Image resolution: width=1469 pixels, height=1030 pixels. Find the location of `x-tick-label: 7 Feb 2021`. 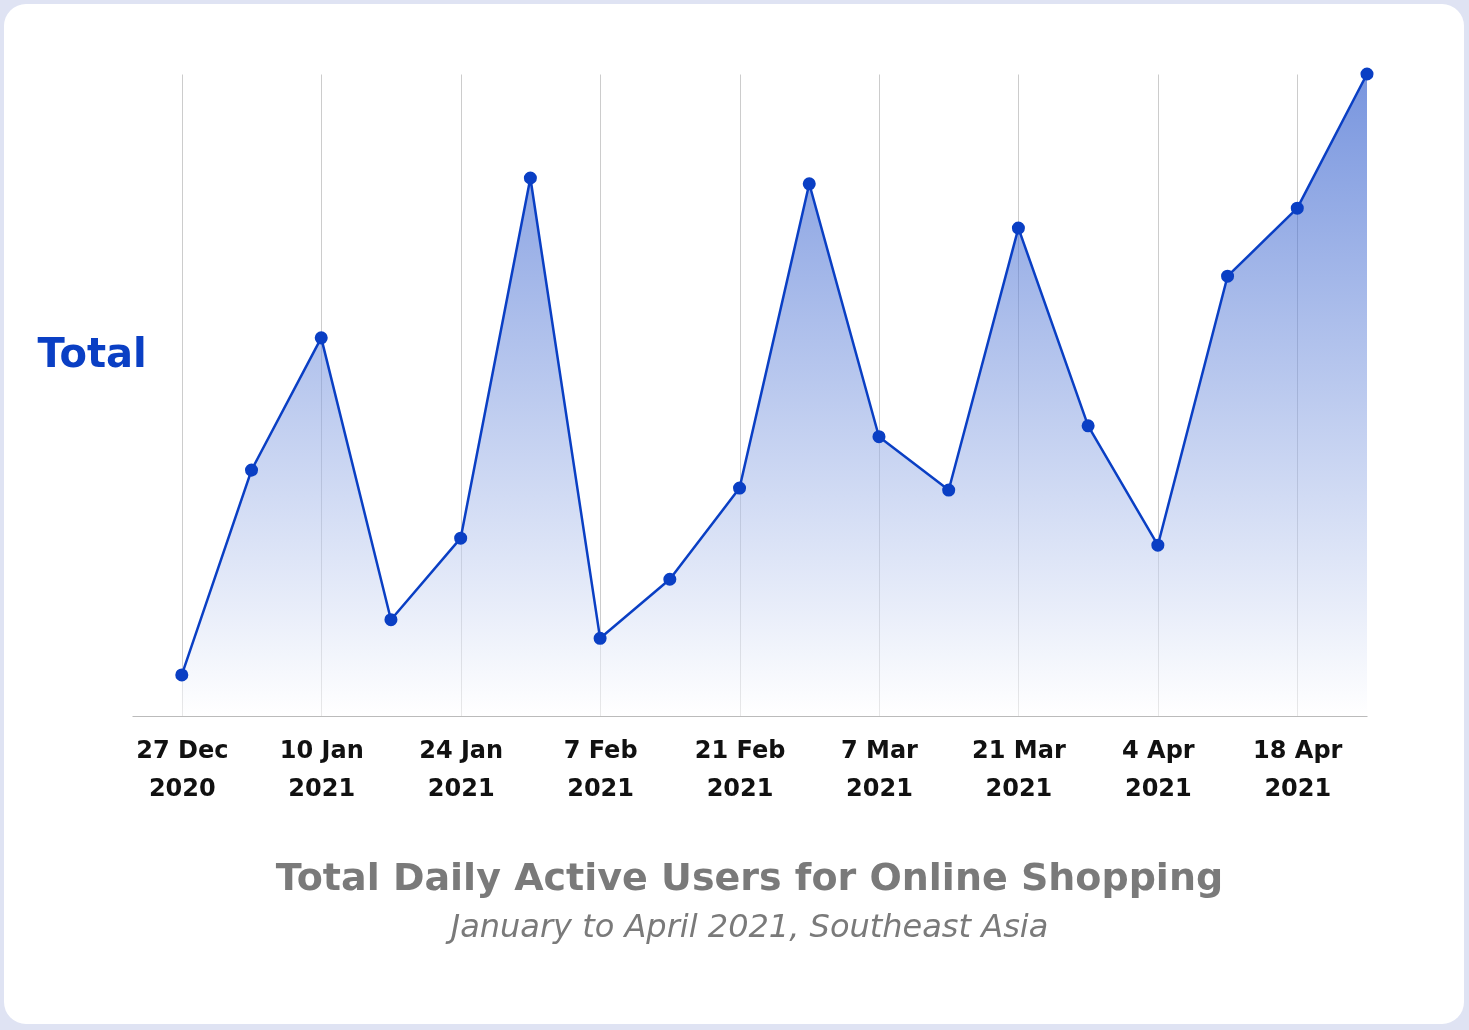

x-tick-label: 7 Feb 2021 is located at coordinates (600, 768).